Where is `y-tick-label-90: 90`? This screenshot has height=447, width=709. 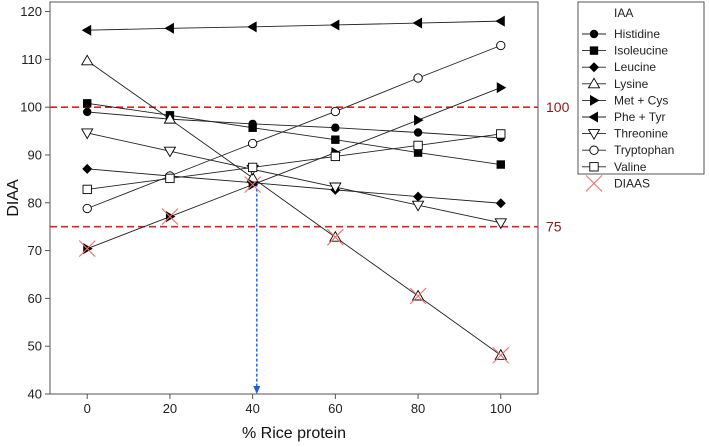 y-tick-label-90: 90 is located at coordinates (35, 154).